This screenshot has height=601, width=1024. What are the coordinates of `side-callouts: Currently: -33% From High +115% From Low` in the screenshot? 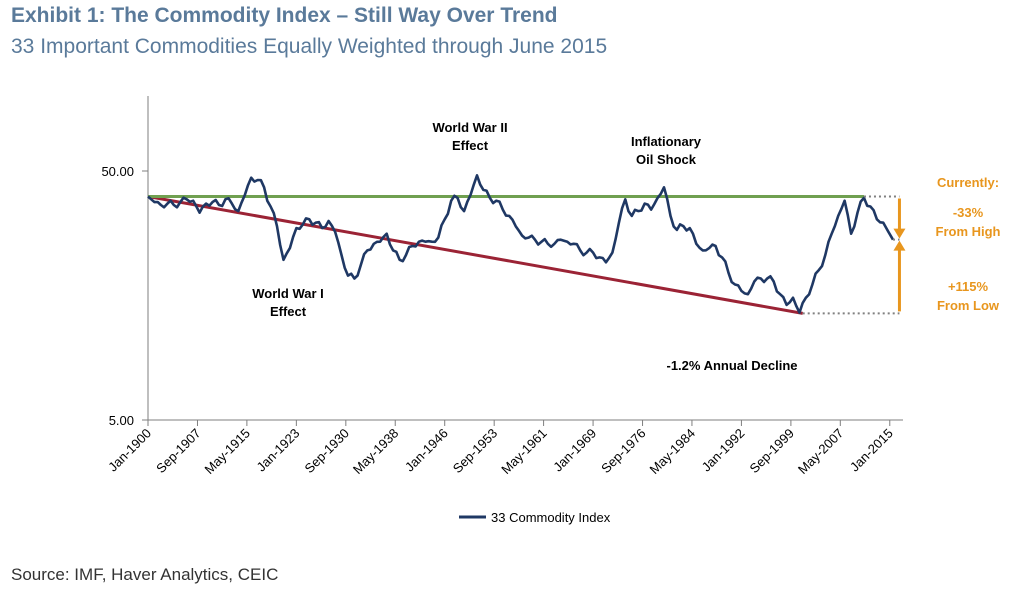 It's located at (947, 244).